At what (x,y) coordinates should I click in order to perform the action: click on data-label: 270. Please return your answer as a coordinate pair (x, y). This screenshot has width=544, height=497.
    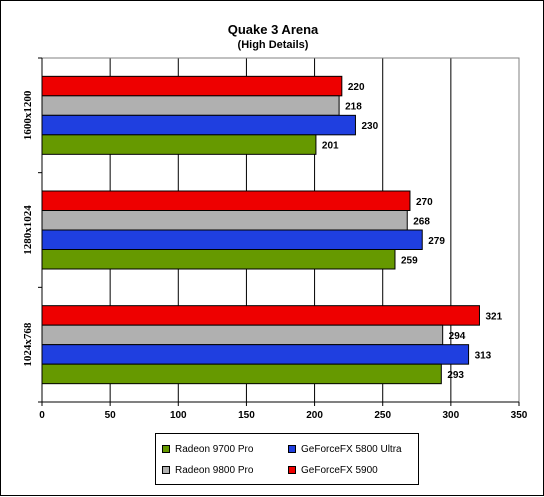
    Looking at the image, I should click on (424, 202).